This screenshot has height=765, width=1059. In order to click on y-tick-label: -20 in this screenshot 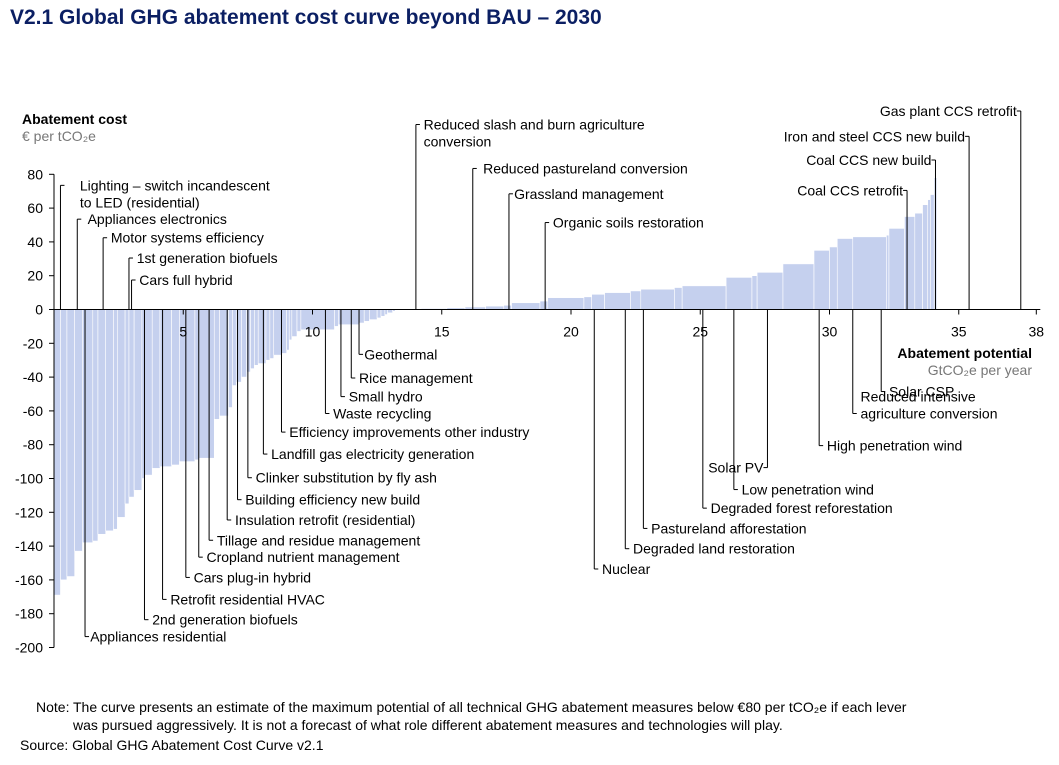, I will do `click(33, 343)`.